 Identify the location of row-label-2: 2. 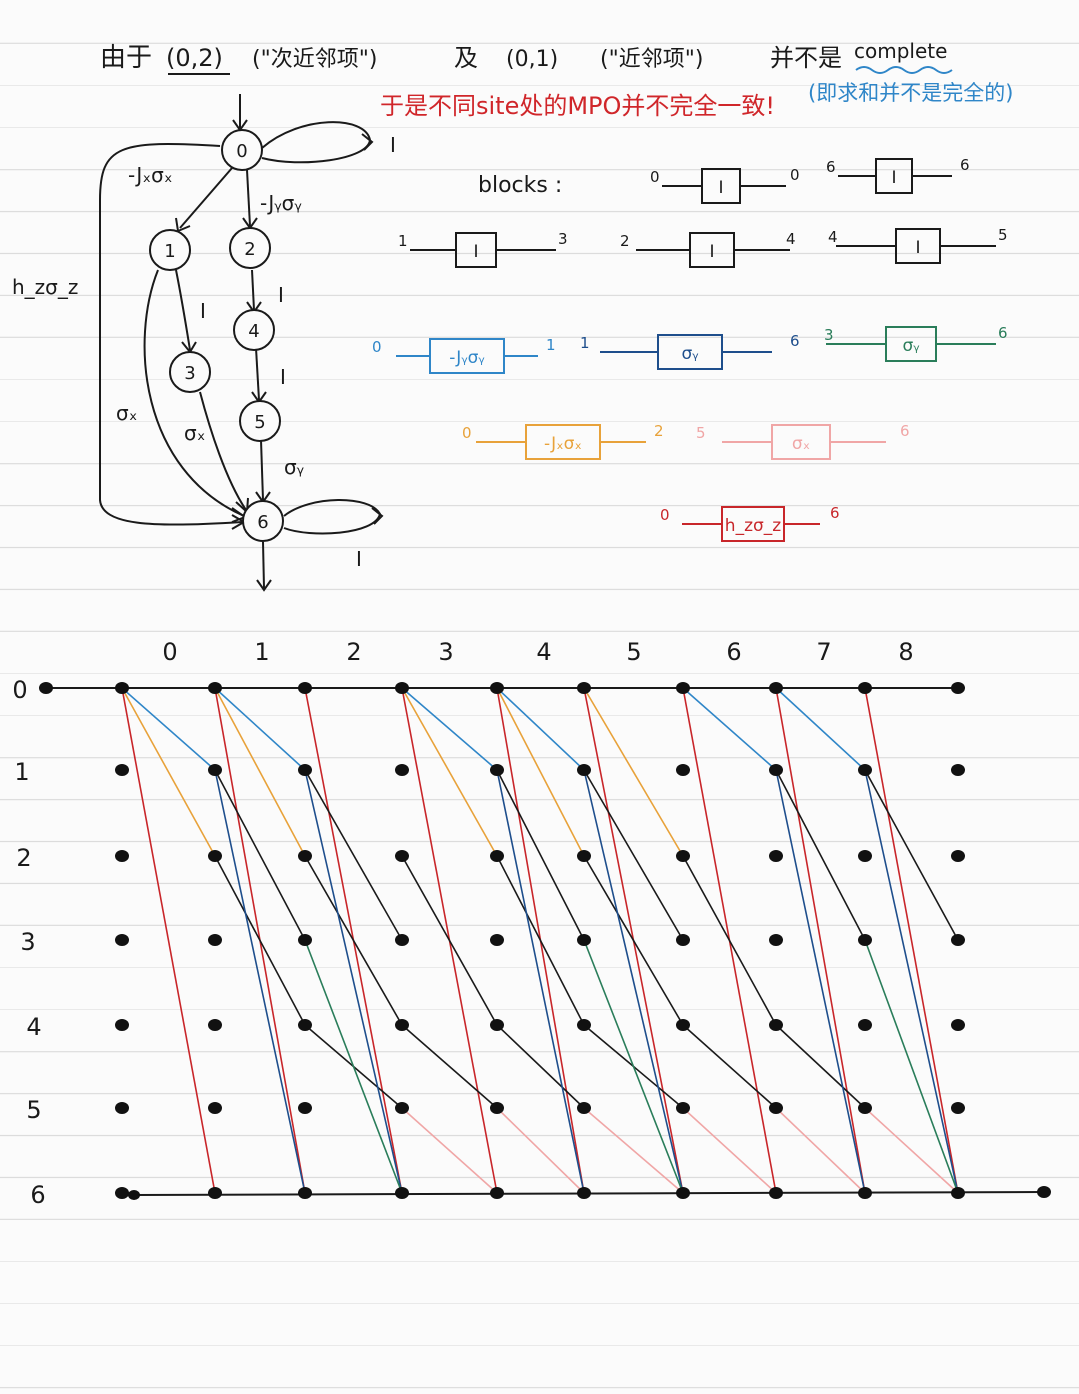
(23, 858).